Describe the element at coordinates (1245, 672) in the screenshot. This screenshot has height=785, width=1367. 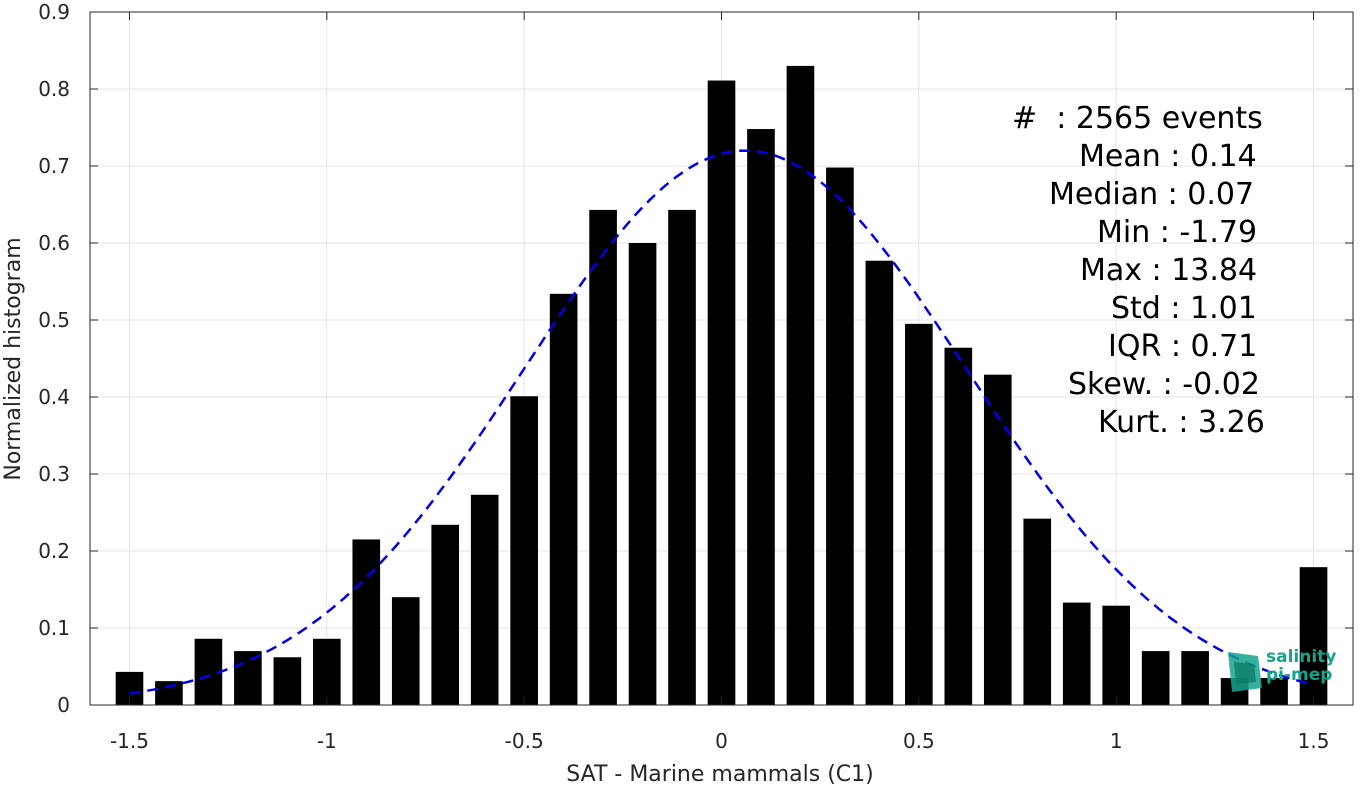
I see `logo-icon` at that location.